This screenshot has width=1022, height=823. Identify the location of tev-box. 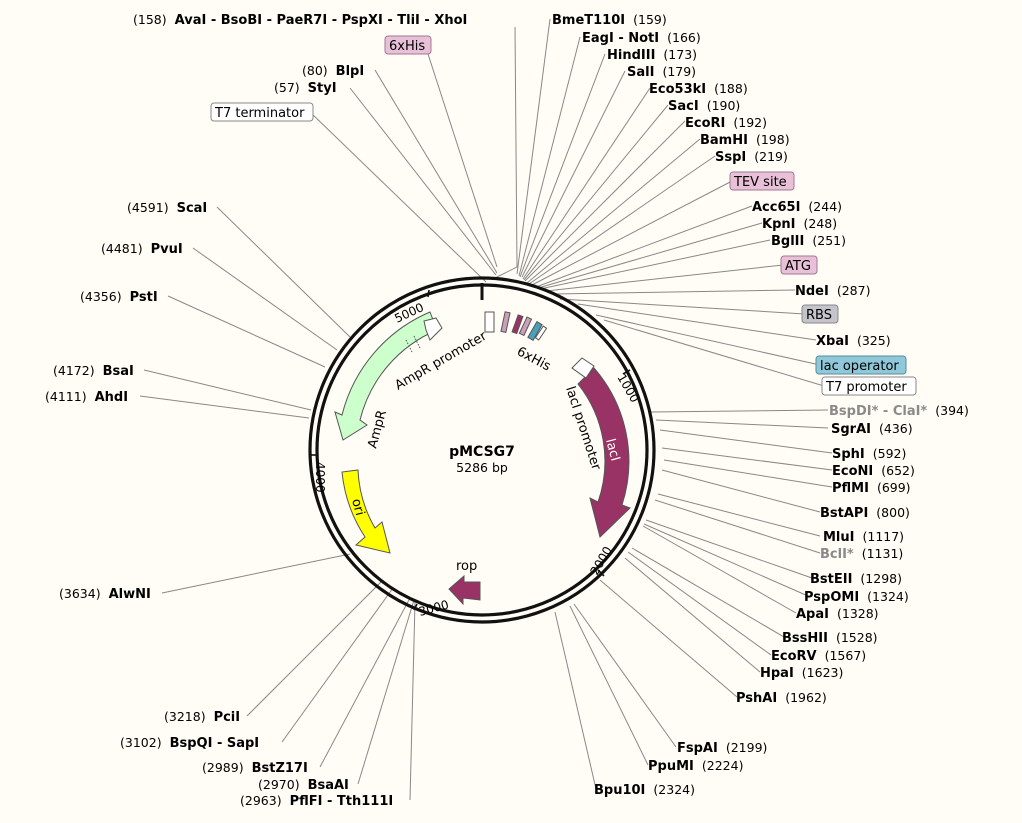
(517, 324).